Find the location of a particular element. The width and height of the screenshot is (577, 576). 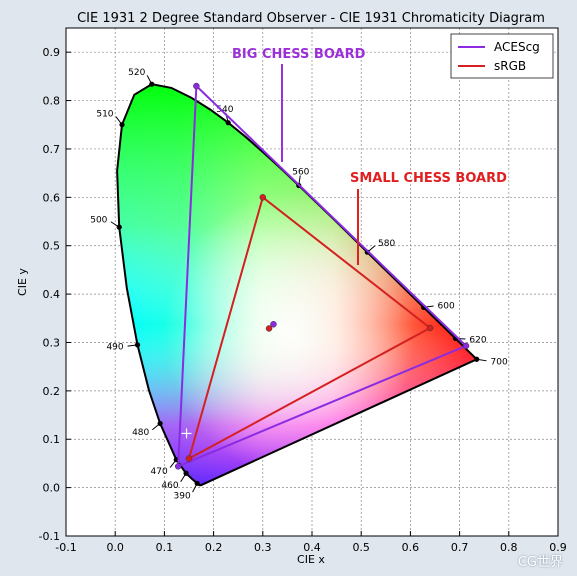

x-tick-label: -0.1 is located at coordinates (65, 547).